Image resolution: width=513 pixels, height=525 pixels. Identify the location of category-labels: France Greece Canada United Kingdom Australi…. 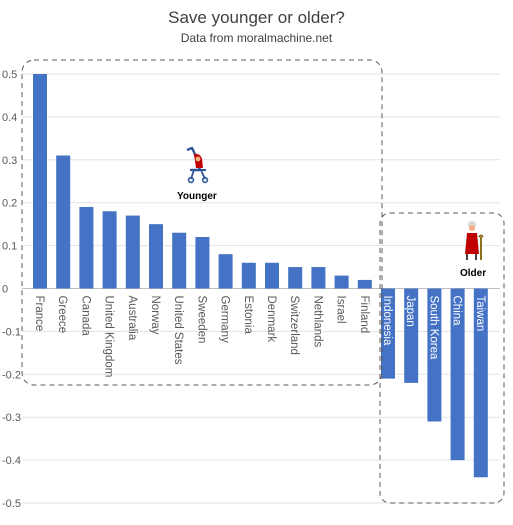
(259, 337).